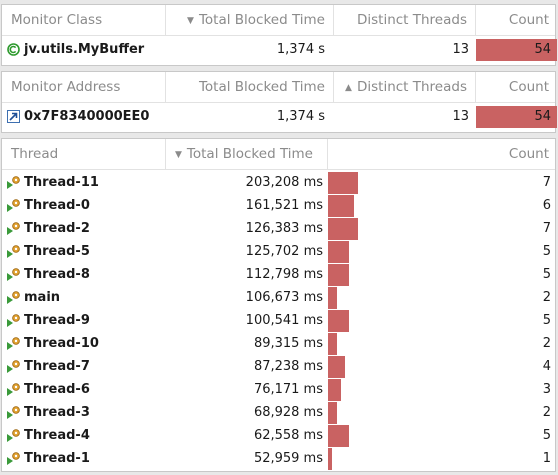 The width and height of the screenshot is (558, 475). I want to click on table-row: Thread-7 87,238 ms 4, so click(278, 366).